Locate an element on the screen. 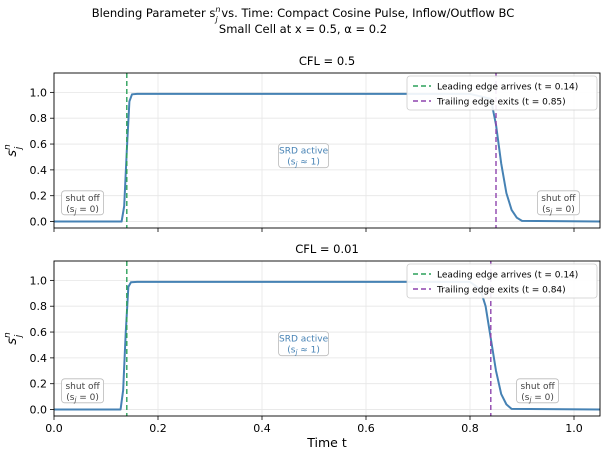 This screenshot has width=607, height=453. panel-title: CFL = 0.5 is located at coordinates (327, 61).